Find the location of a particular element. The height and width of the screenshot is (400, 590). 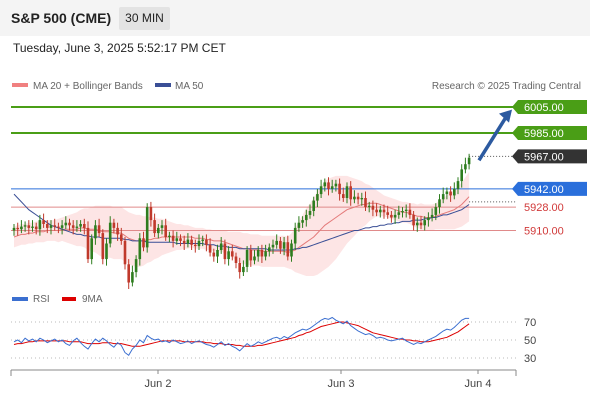

chart-header: S&P 500 (CME) 30 MIN is located at coordinates (295, 18).